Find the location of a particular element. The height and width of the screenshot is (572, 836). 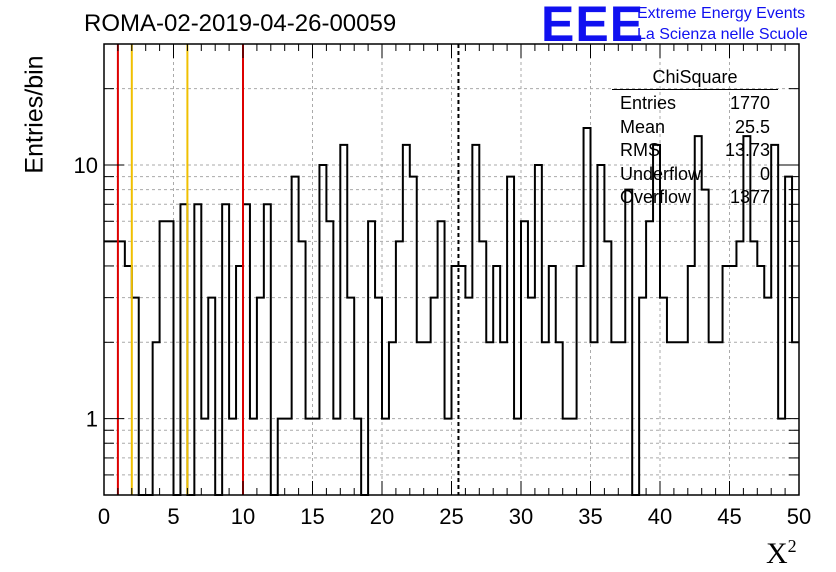

stats-row: Overflow 1377 is located at coordinates (695, 198).